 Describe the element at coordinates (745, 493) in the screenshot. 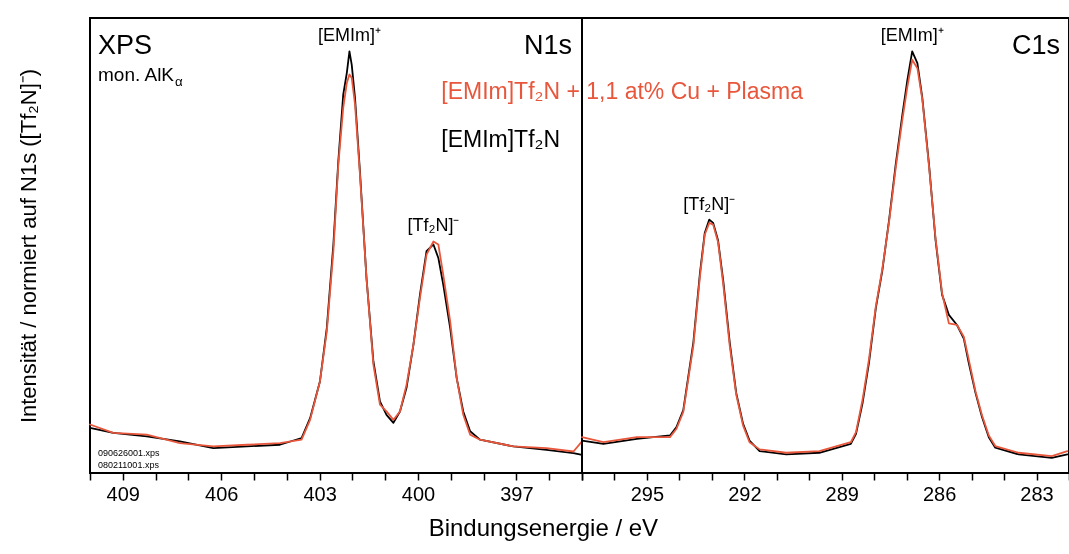

I see `x-tick-label: 292` at that location.